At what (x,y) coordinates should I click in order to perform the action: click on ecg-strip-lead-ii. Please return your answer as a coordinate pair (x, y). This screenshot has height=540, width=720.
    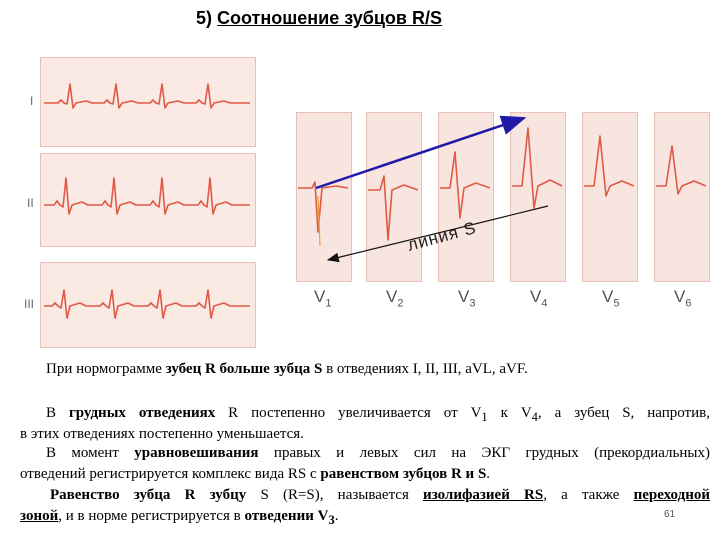
    Looking at the image, I should click on (148, 200).